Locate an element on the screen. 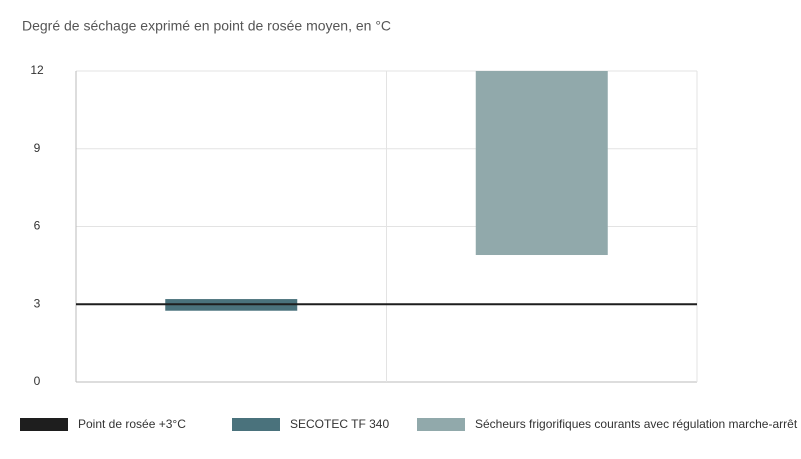  y-tick-label: 9 is located at coordinates (37, 148).